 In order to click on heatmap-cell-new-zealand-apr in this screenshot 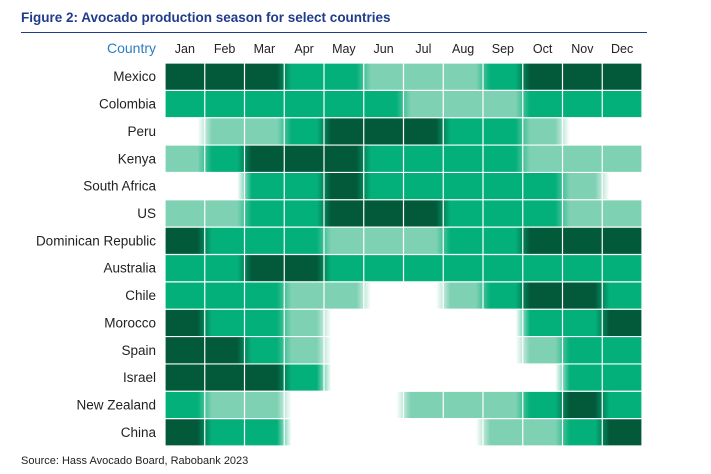, I will do `click(304, 404)`.